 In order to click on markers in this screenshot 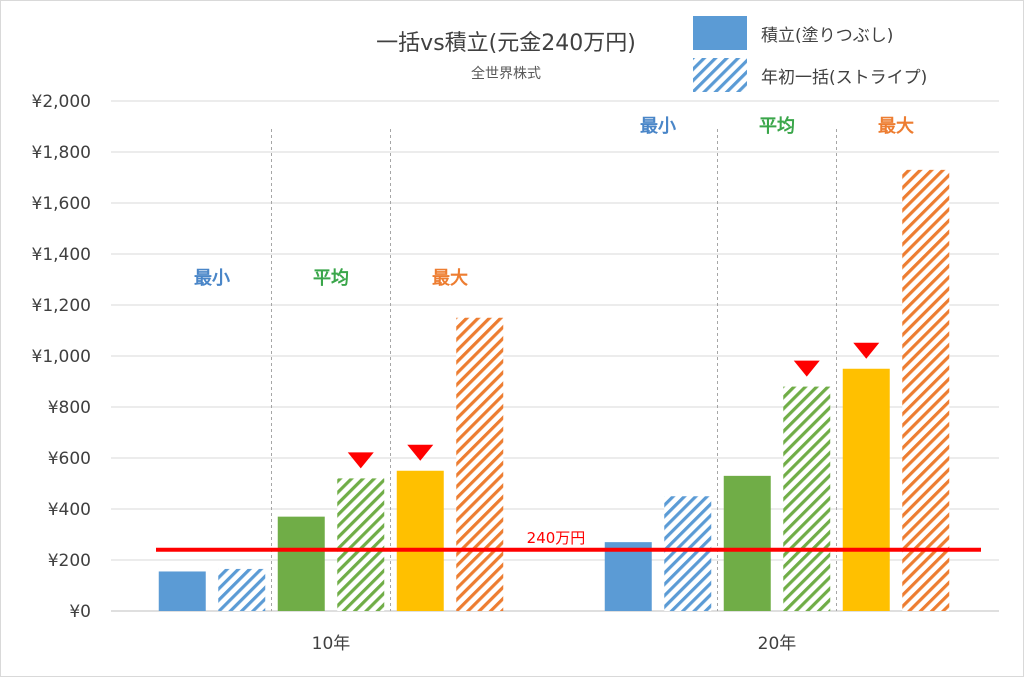, I will do `click(613, 405)`.